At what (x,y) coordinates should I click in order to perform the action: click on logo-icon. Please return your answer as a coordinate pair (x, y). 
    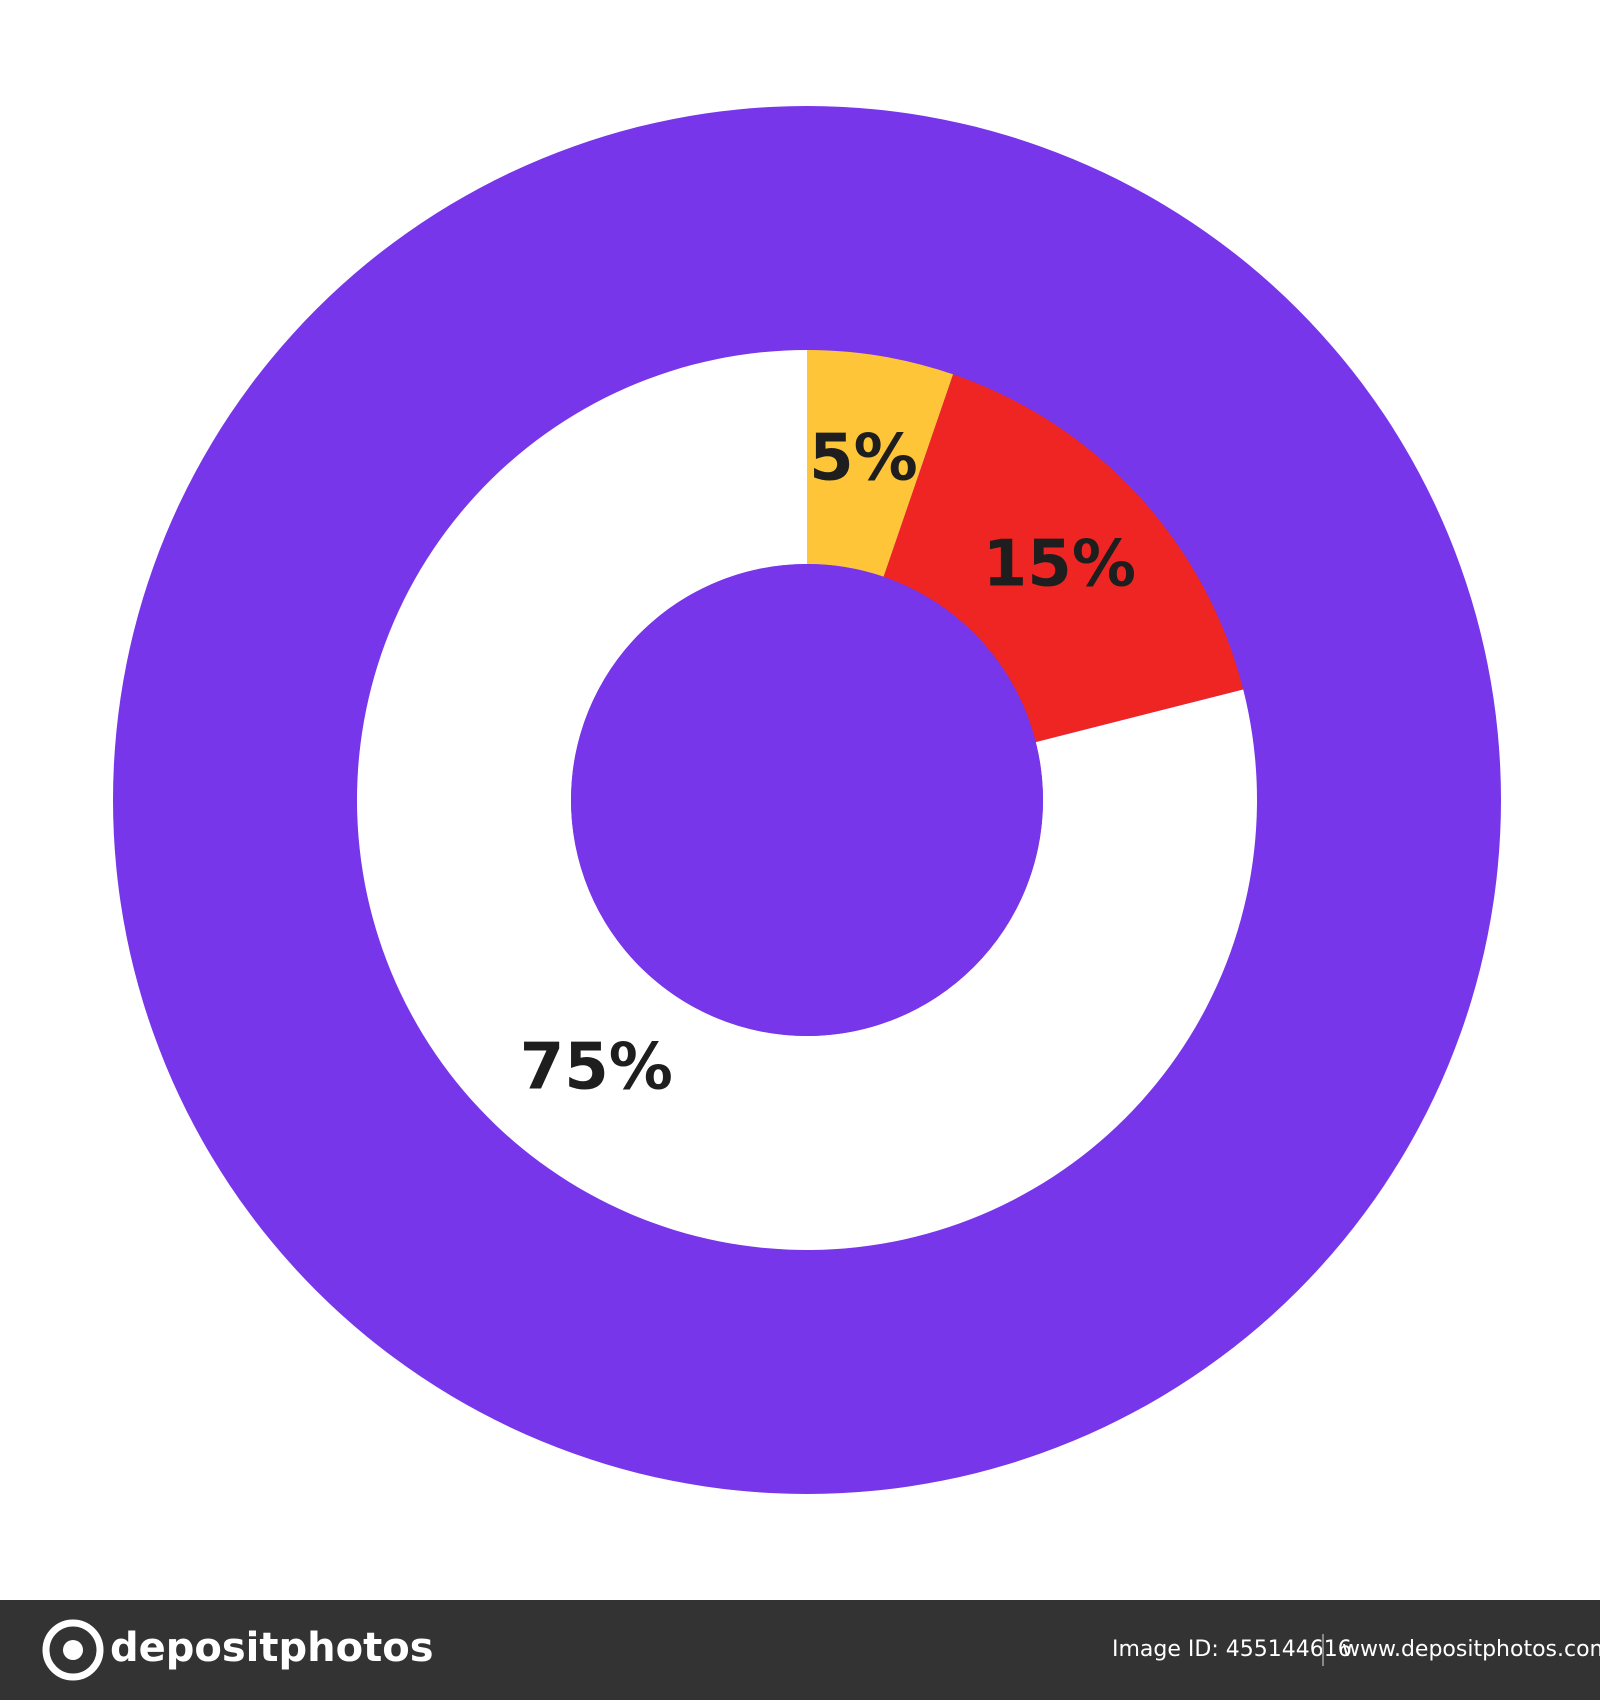
    Looking at the image, I should click on (73, 1650).